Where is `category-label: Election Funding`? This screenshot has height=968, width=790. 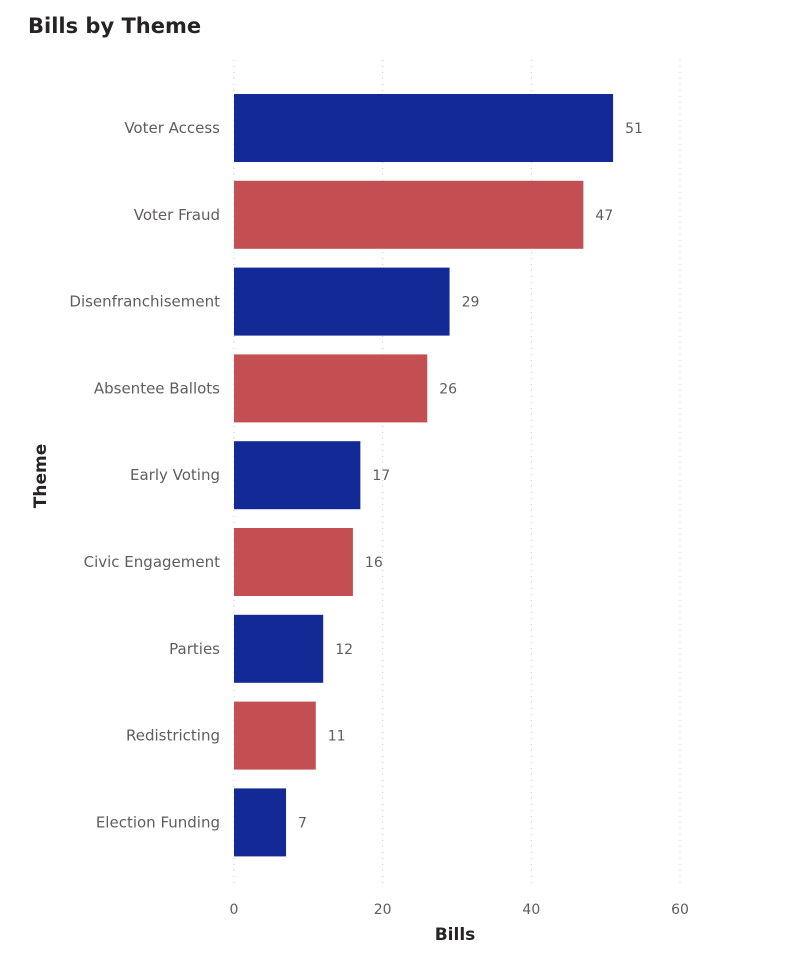
category-label: Election Funding is located at coordinates (158, 822).